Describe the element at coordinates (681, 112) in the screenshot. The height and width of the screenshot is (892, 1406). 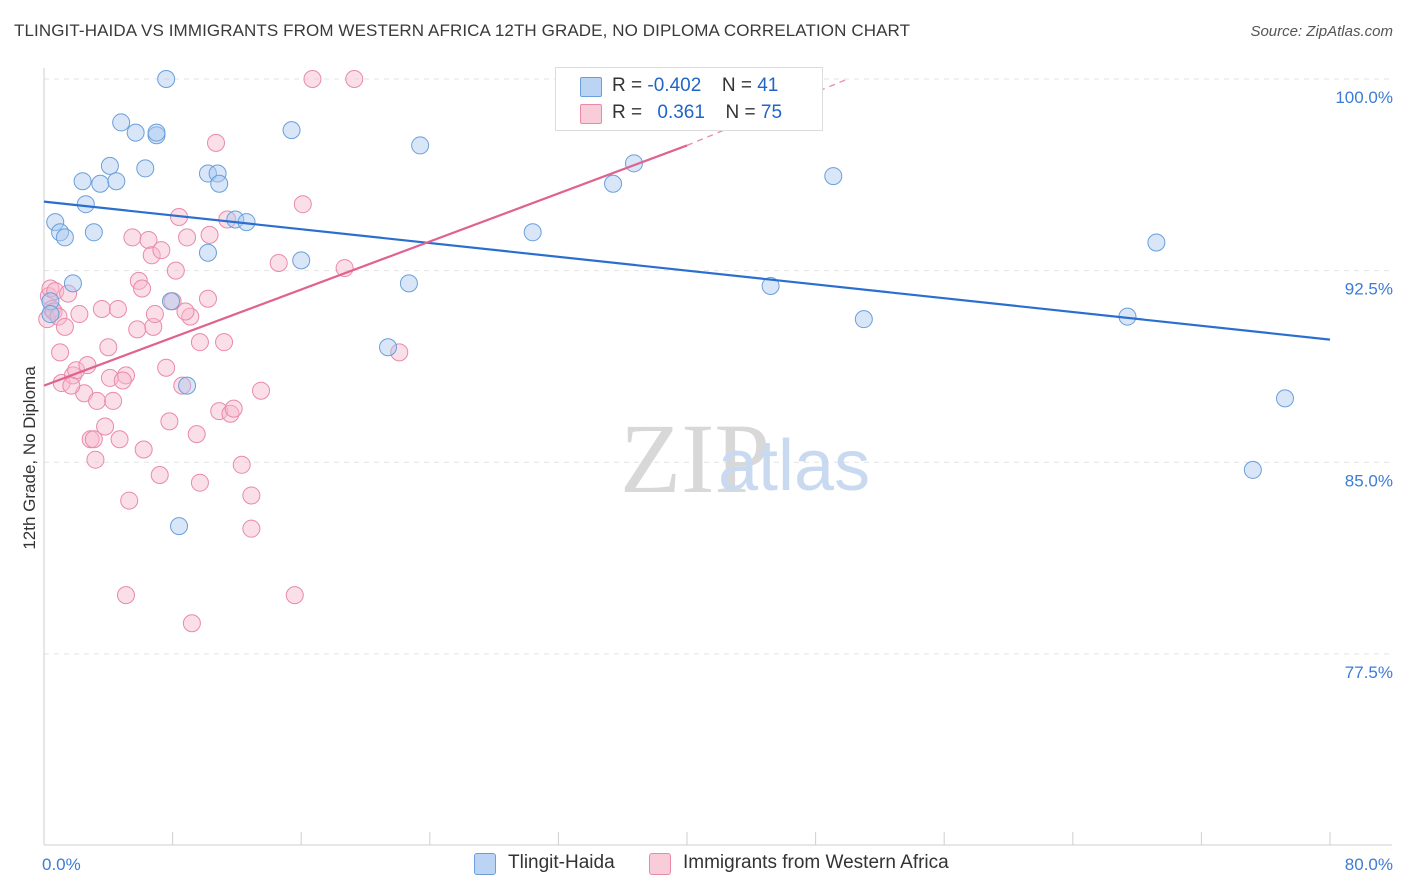
I see `legend-r-value: 0.361` at that location.